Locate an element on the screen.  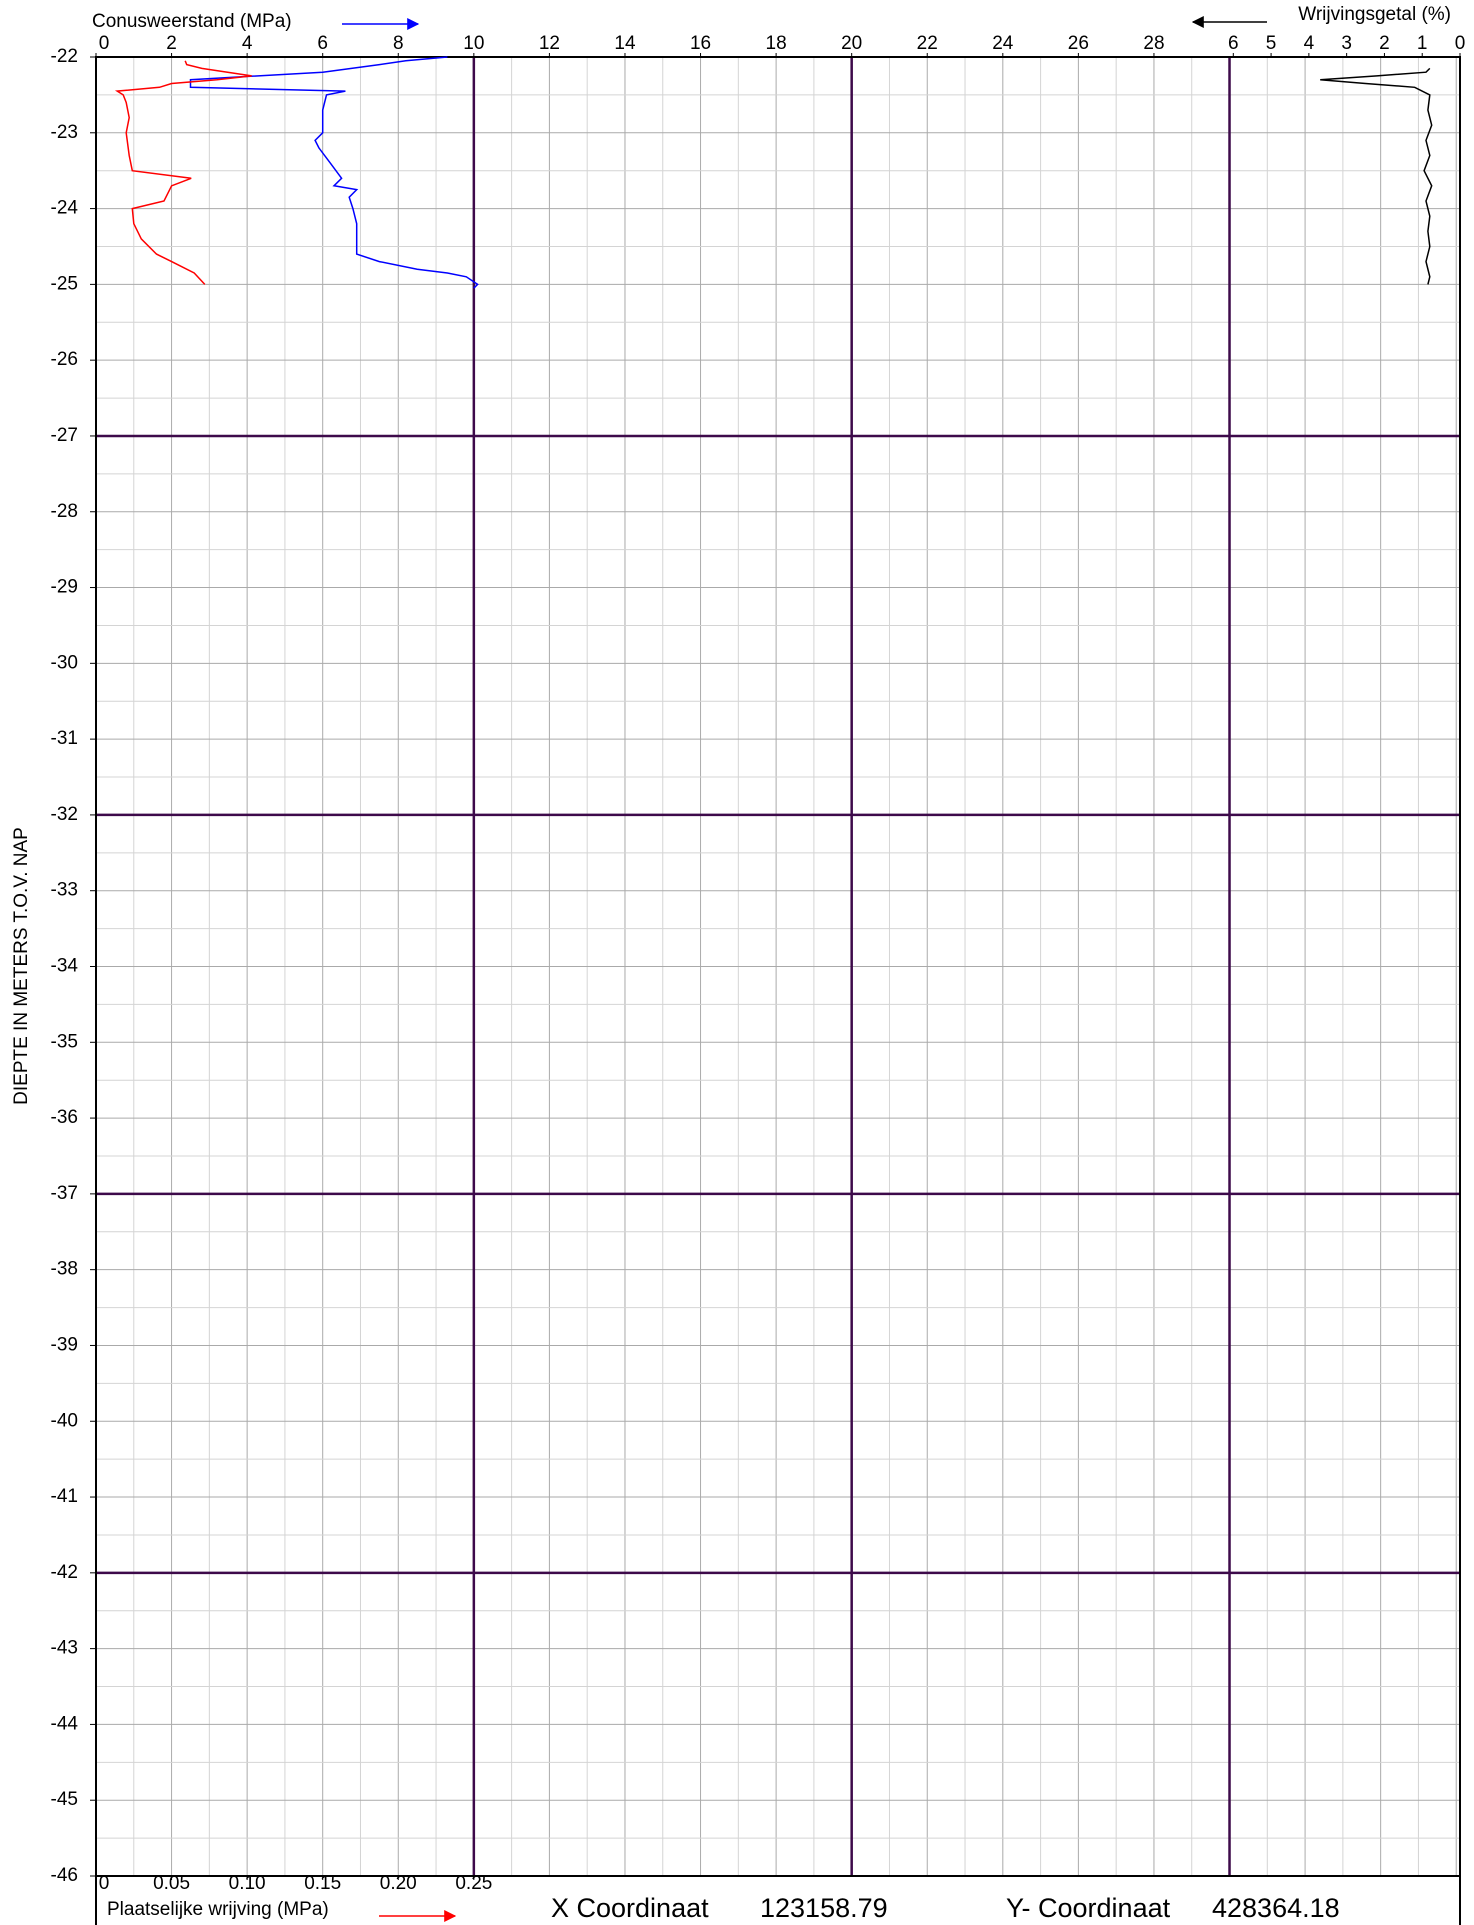
cone-line is located at coordinates (334, 172).